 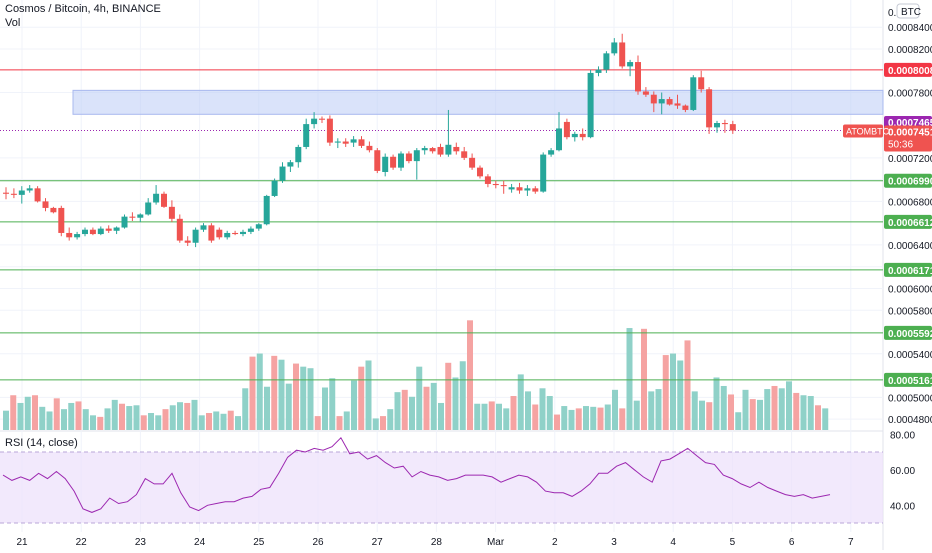 I want to click on price-tick-label: 0.0006000, so click(x=910, y=289).